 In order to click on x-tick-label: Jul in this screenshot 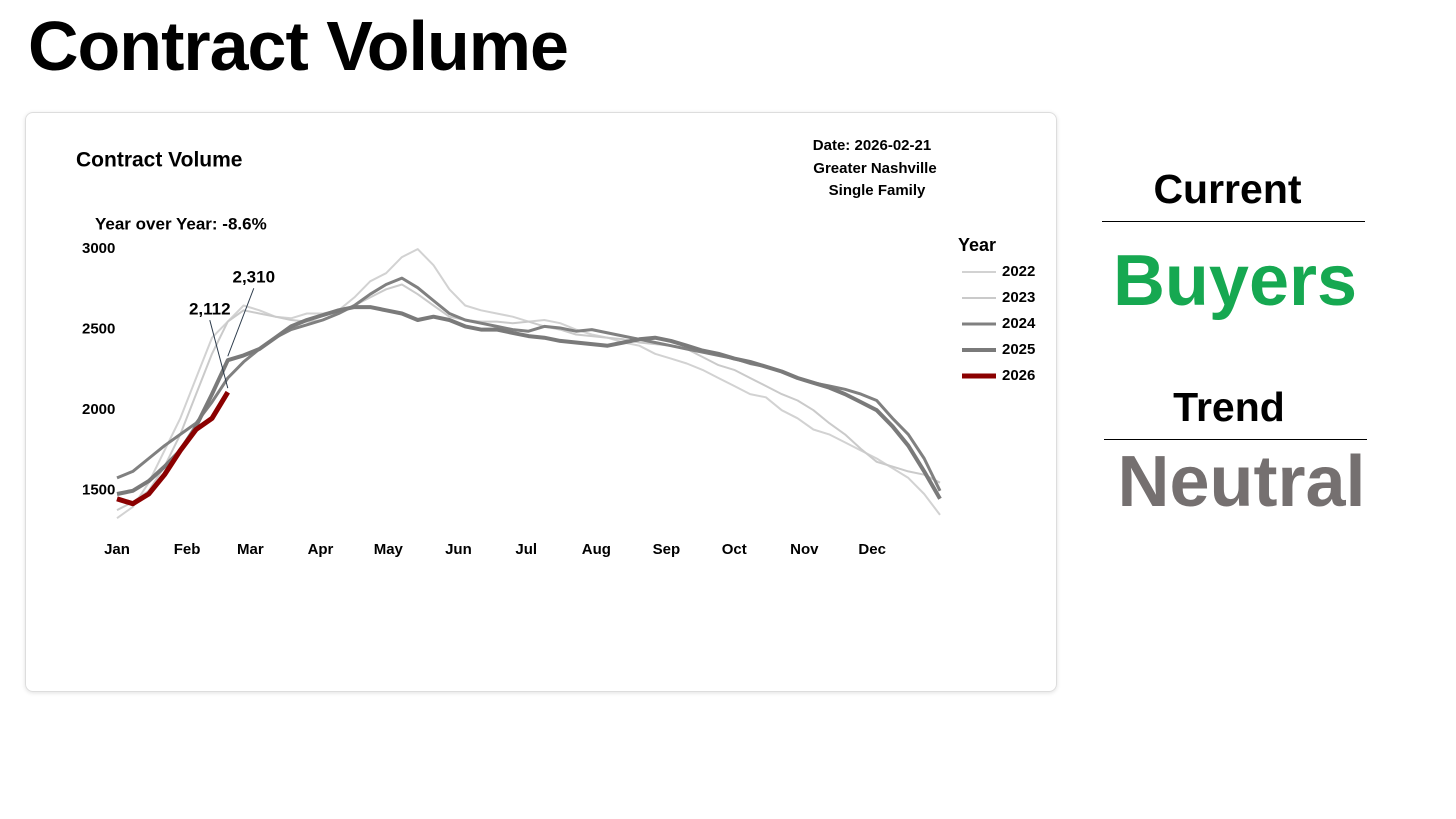, I will do `click(526, 549)`.